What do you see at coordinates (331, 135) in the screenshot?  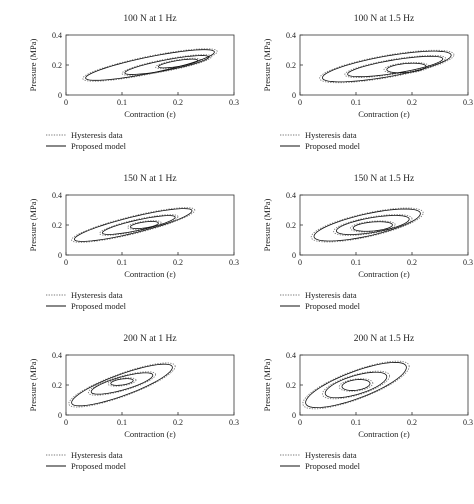 I see `chart-2-legend-label: Hysteresis data` at bounding box center [331, 135].